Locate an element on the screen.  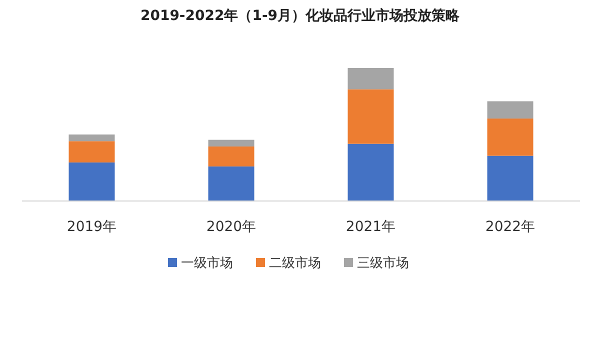
x-tick-label: 2022年 is located at coordinates (510, 227).